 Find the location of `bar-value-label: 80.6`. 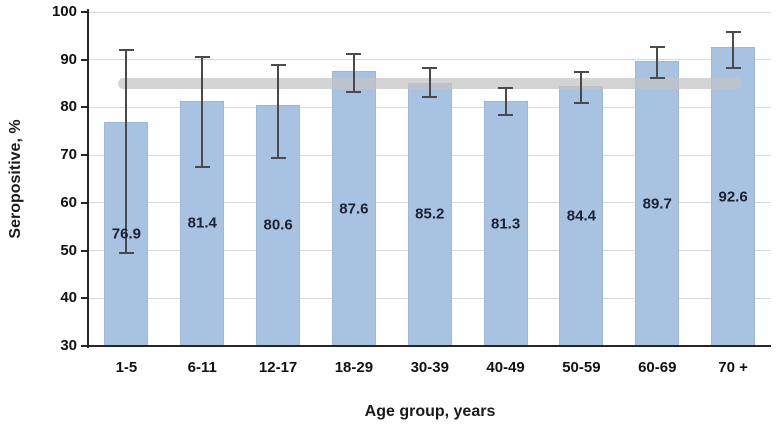

bar-value-label: 80.6 is located at coordinates (278, 225).